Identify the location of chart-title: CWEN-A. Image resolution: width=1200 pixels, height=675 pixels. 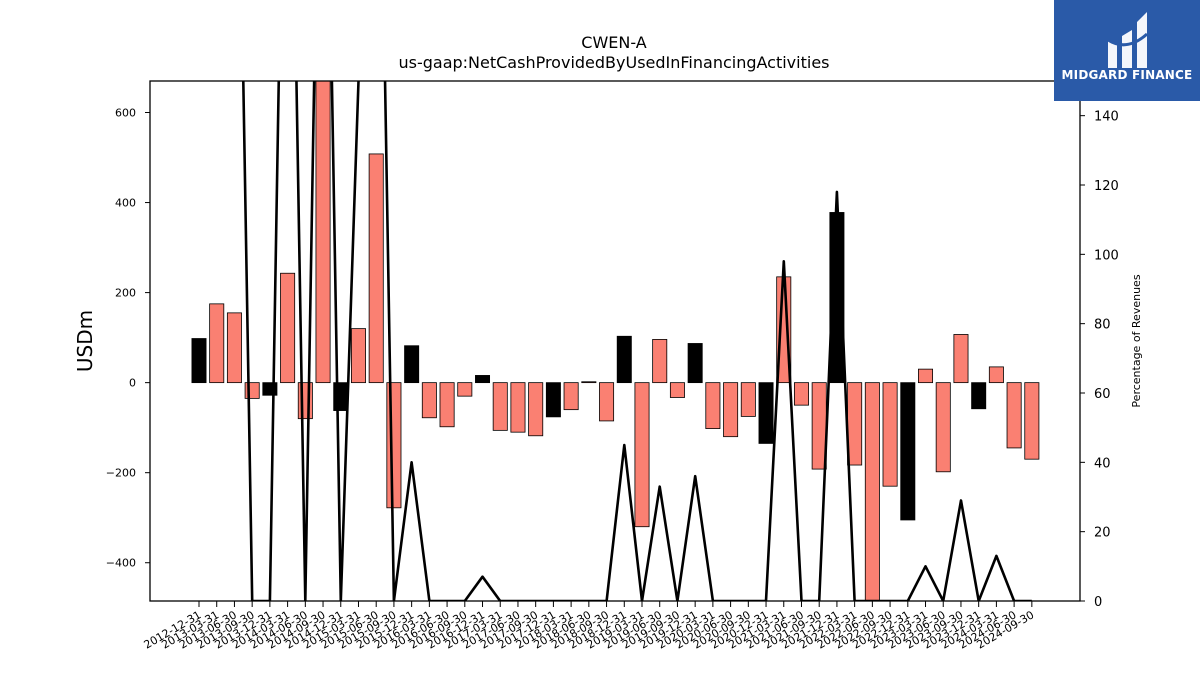
(614, 42).